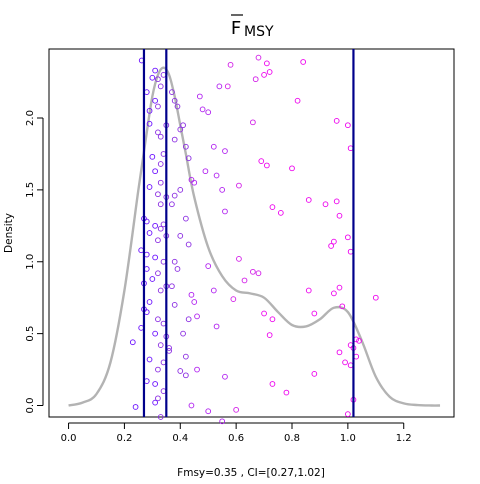 This screenshot has width=480, height=484. What do you see at coordinates (9, 233) in the screenshot?
I see `y-axis-label: Density` at bounding box center [9, 233].